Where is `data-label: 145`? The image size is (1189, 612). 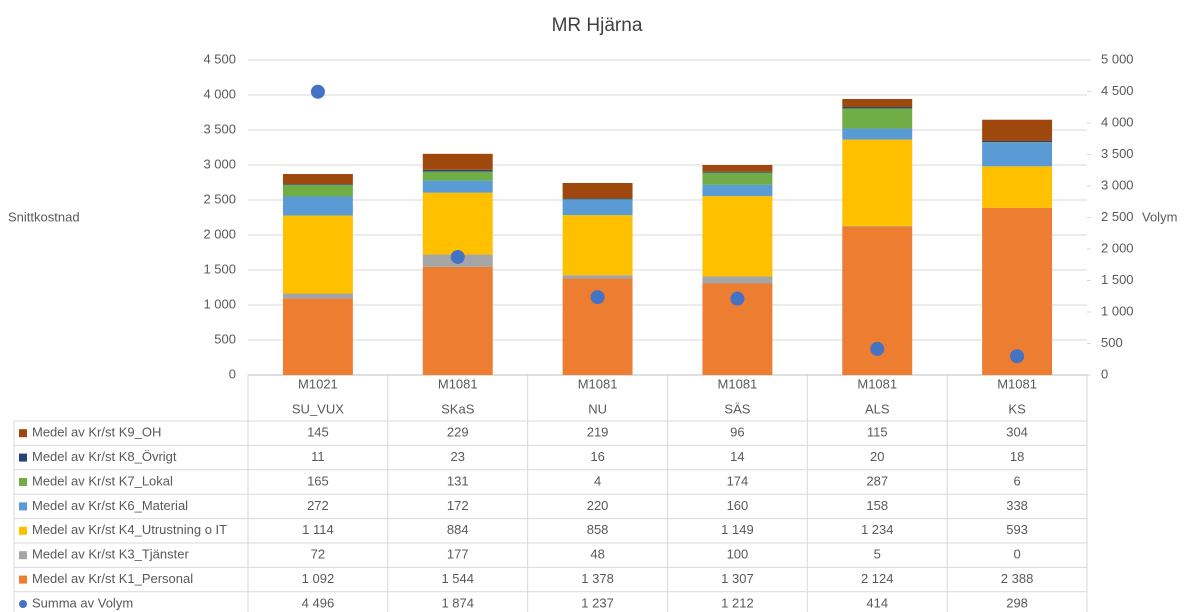
data-label: 145 is located at coordinates (318, 432).